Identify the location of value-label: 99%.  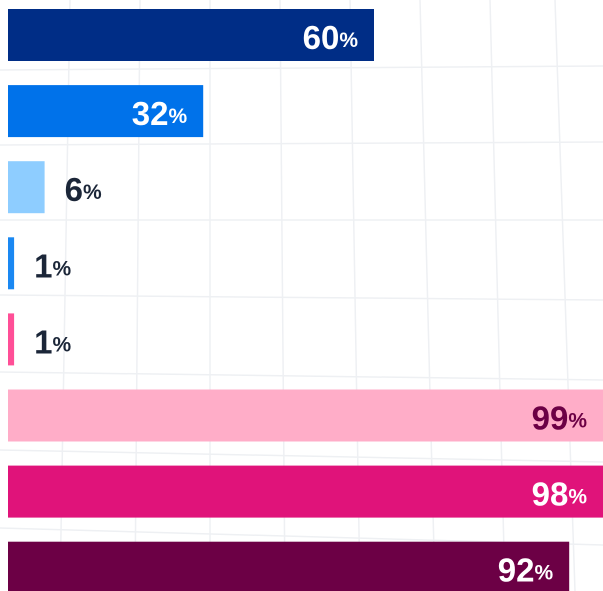
(560, 417).